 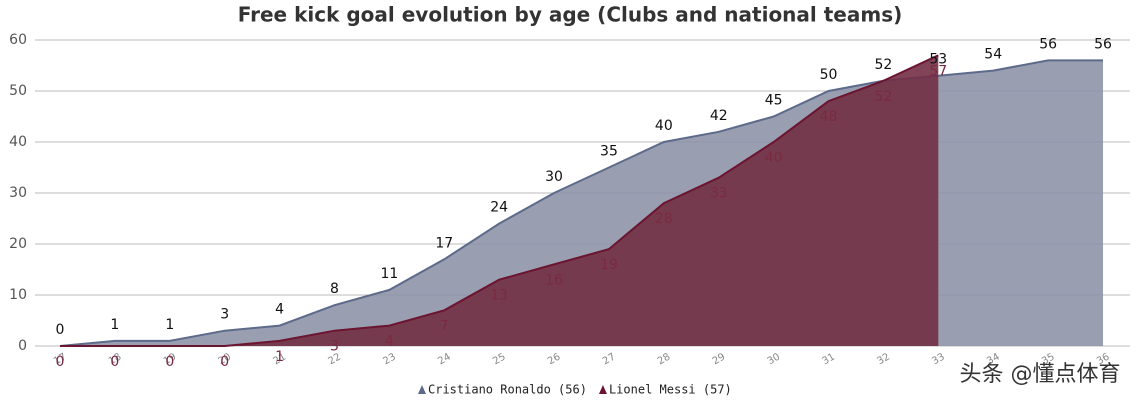 I want to click on x-tick-label: 30, so click(x=774, y=359).